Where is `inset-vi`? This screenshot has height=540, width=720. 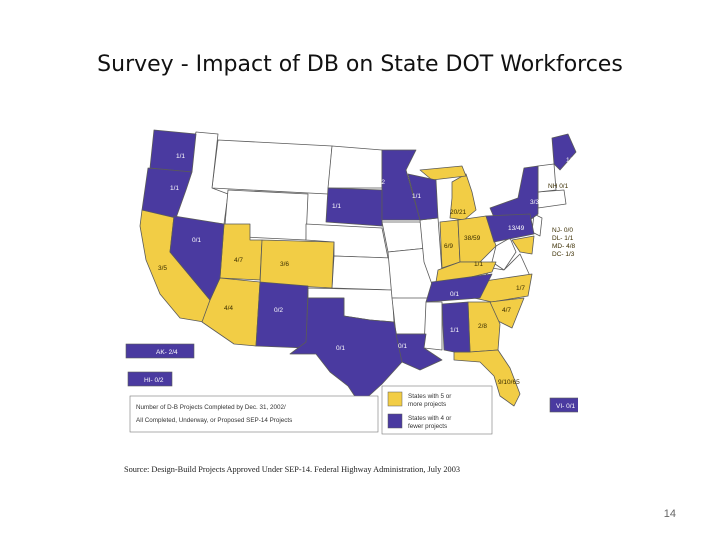 inset-vi is located at coordinates (563, 405).